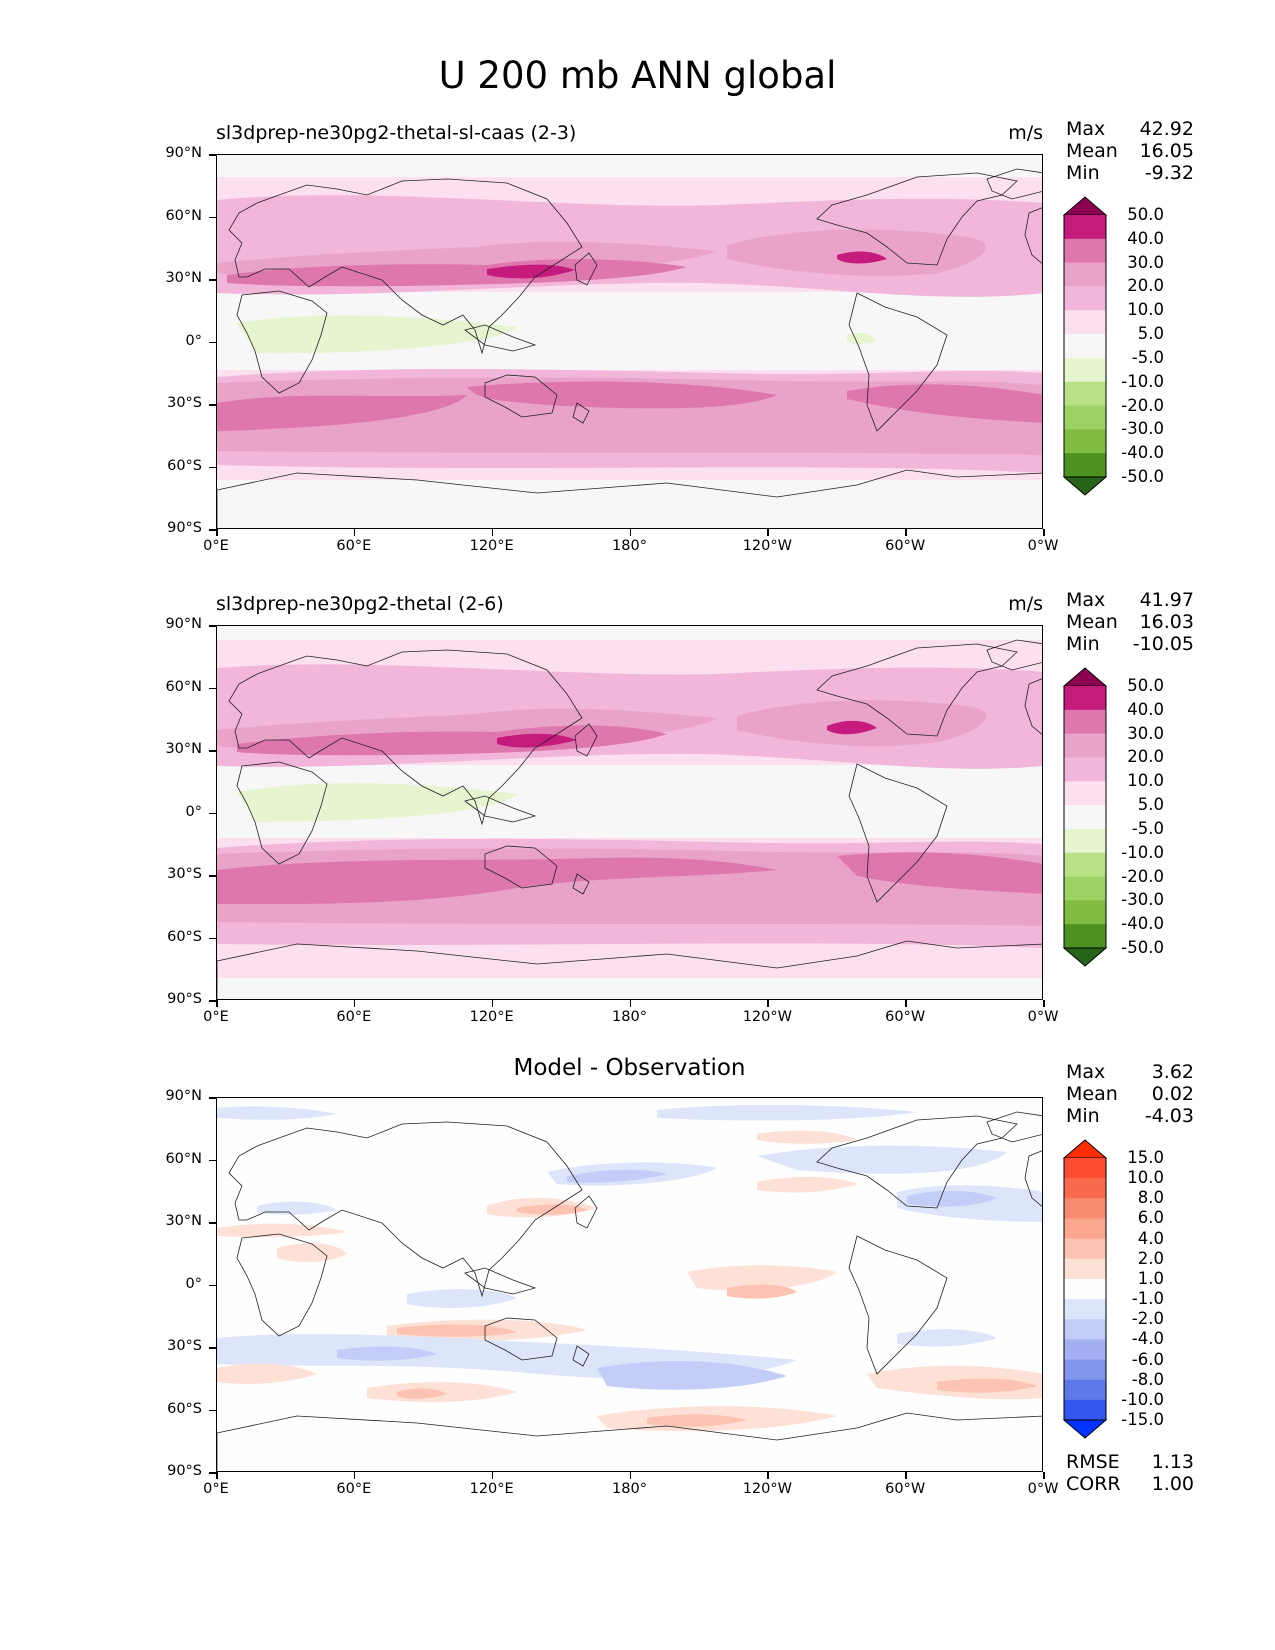 The image size is (1275, 1650). Describe the element at coordinates (1130, 1072) in the screenshot. I see `stat-max: Max 3.62` at that location.